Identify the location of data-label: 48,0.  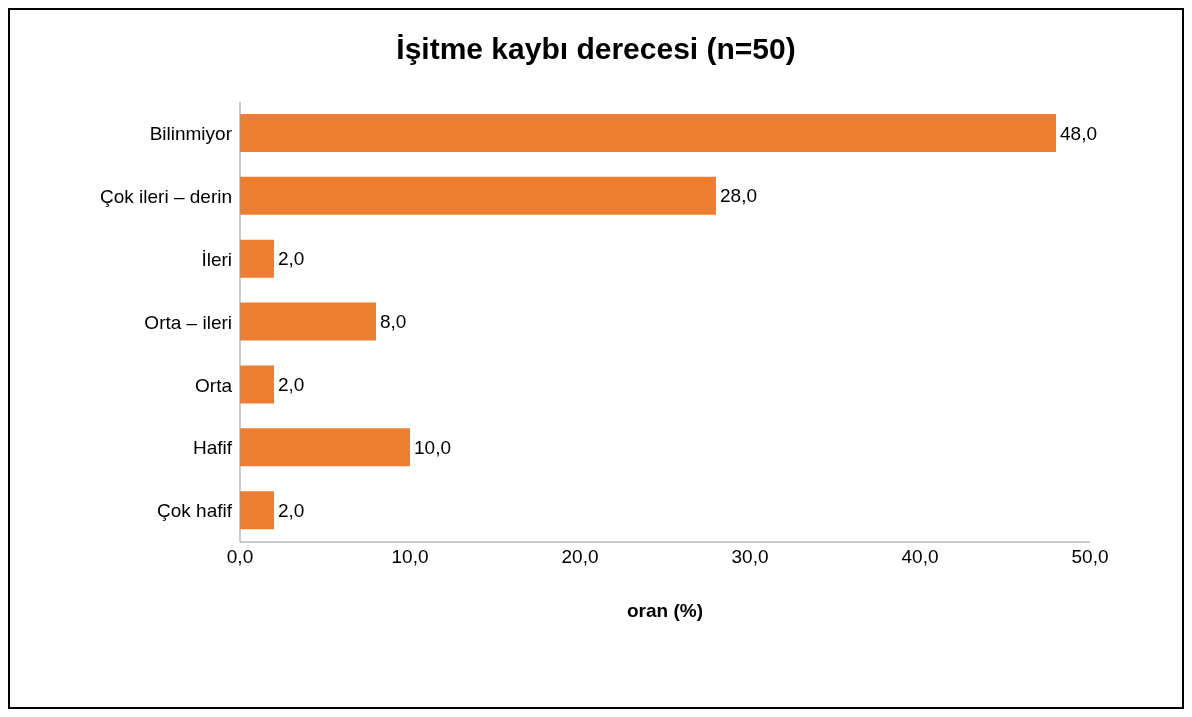
(1078, 133).